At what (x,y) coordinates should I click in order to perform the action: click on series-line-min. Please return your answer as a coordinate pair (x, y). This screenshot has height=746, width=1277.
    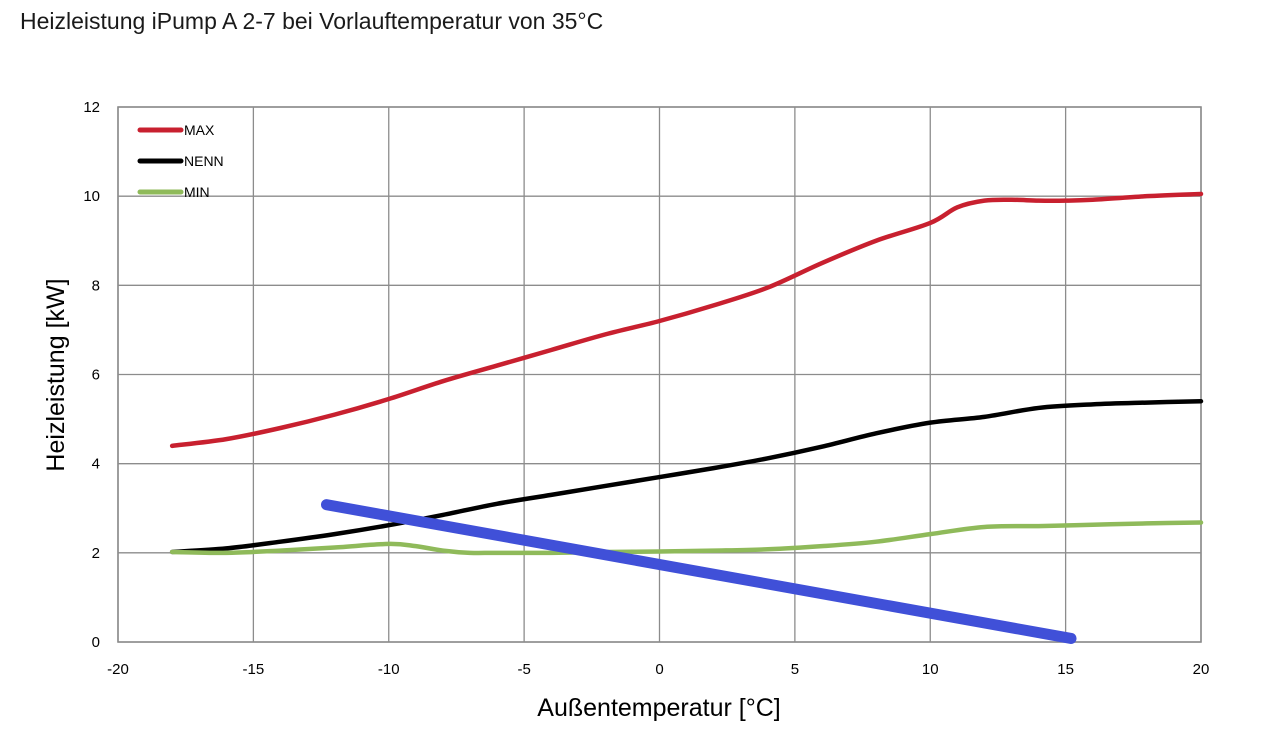
    Looking at the image, I should click on (686, 538).